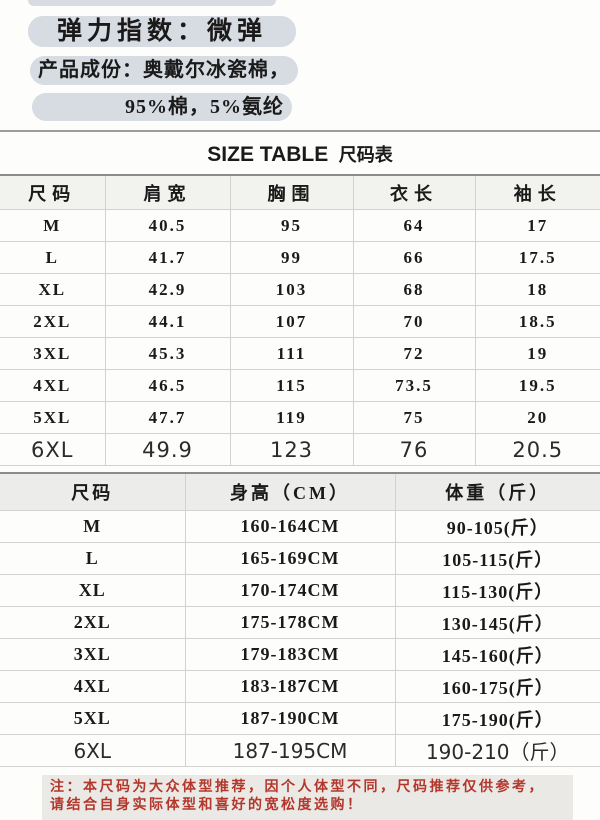 The width and height of the screenshot is (600, 820). Describe the element at coordinates (167, 257) in the screenshot. I see `value-cell: 41.7` at that location.